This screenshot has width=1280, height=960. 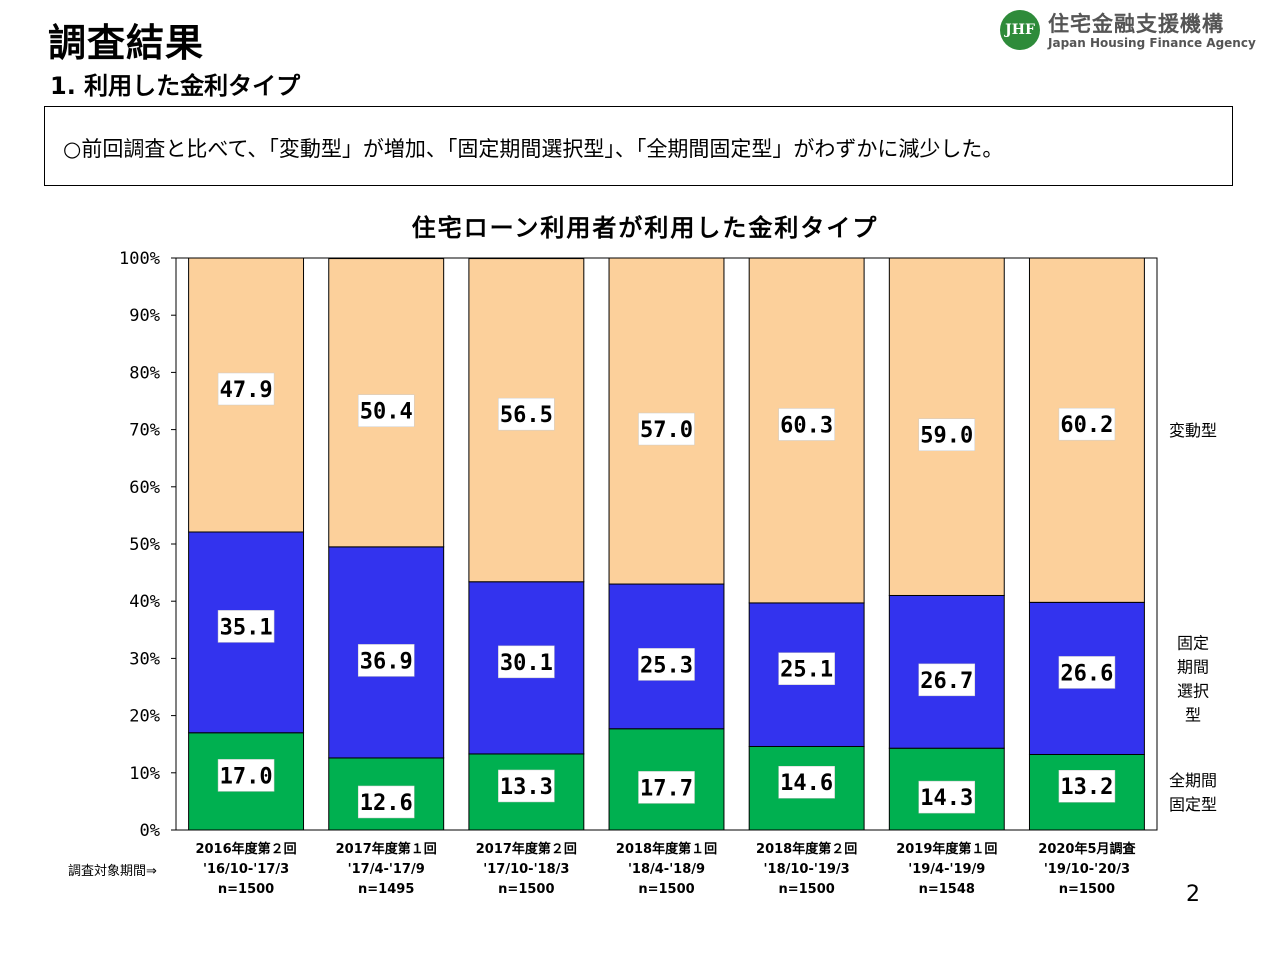 What do you see at coordinates (246, 869) in the screenshot?
I see `x-category-period: '16/10-'17/3` at bounding box center [246, 869].